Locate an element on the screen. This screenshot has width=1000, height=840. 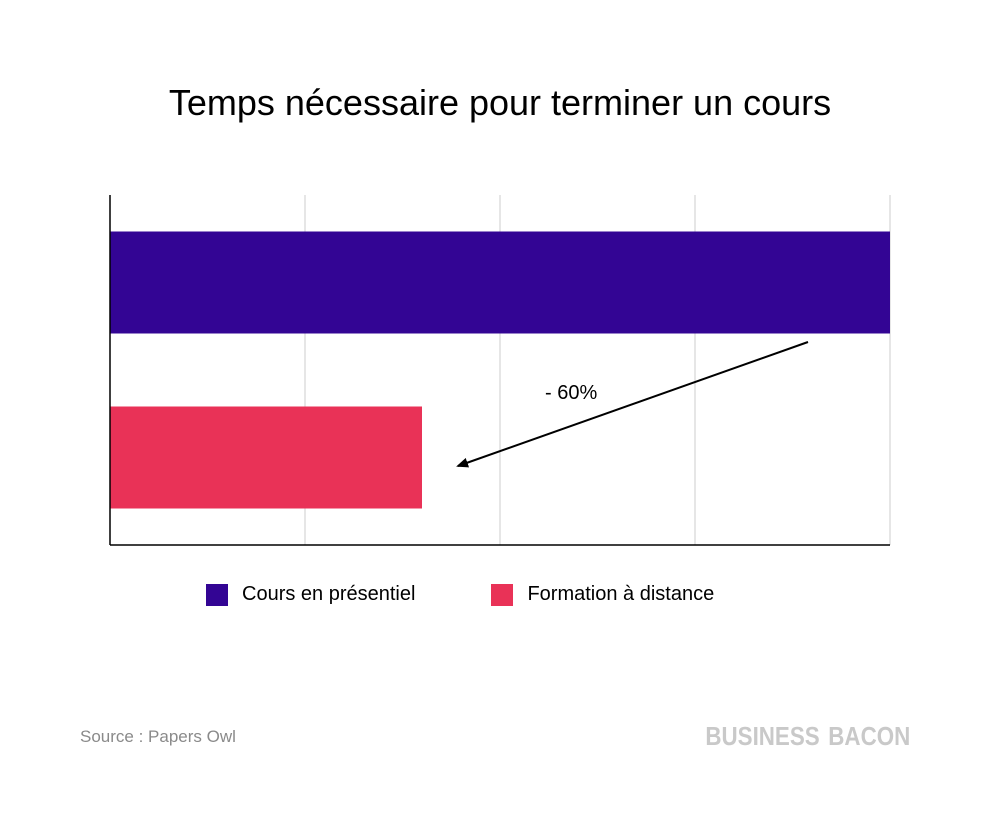
source-note: Source : Papers Owl is located at coordinates (158, 736).